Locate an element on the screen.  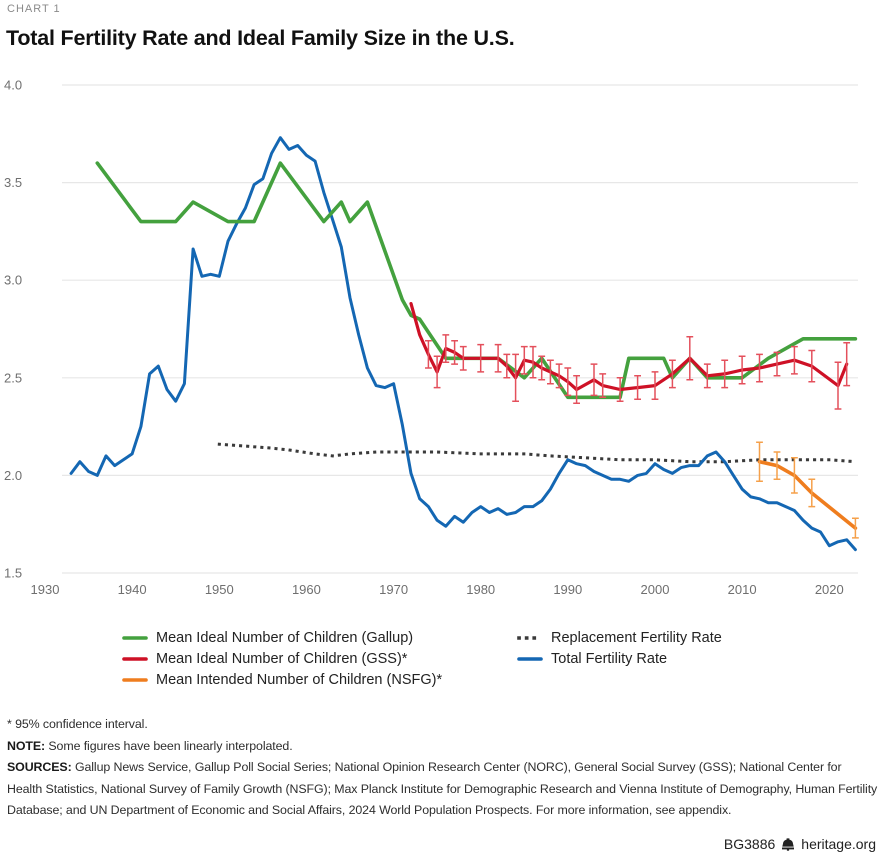
legend-swatch-gallup-ideal is located at coordinates (135, 637).